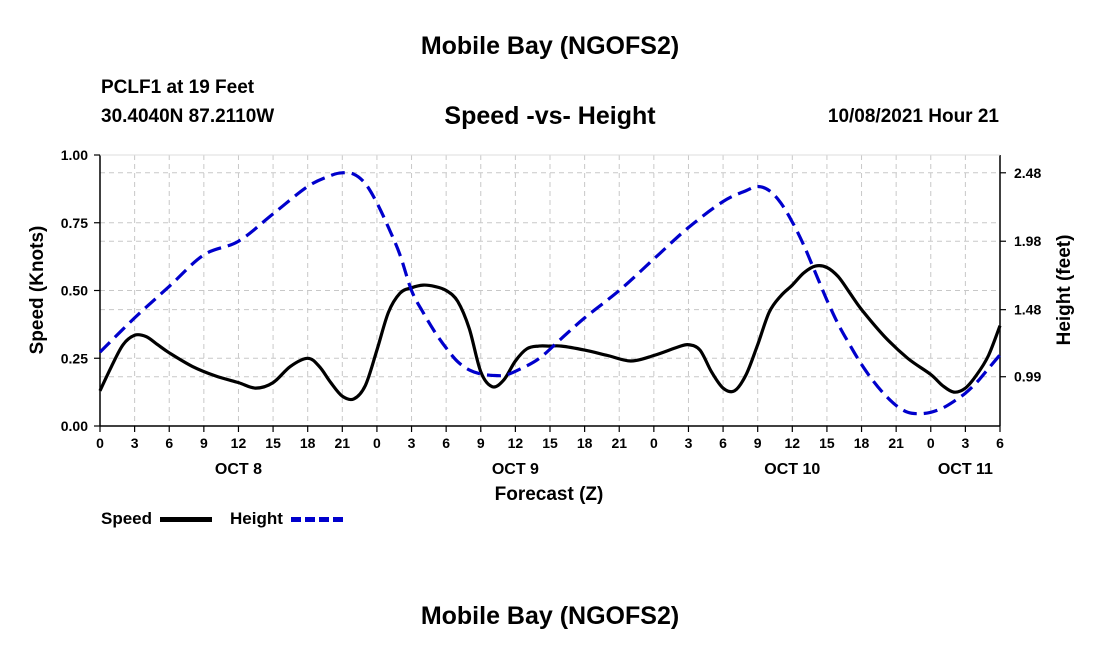  Describe the element at coordinates (74, 426) in the screenshot. I see `y-tick-label: 0.00` at that location.